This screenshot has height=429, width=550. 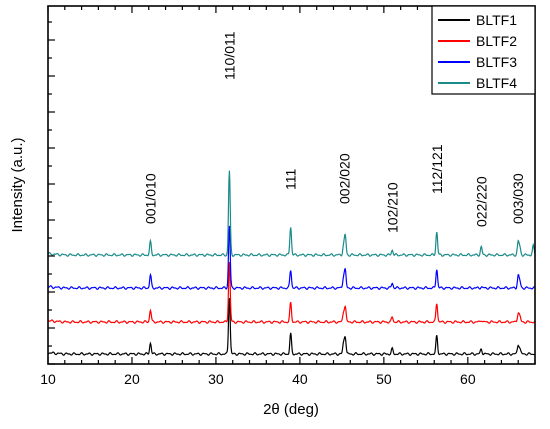 I want to click on y-axis-label: Intensity (a.u.), so click(x=17, y=184).